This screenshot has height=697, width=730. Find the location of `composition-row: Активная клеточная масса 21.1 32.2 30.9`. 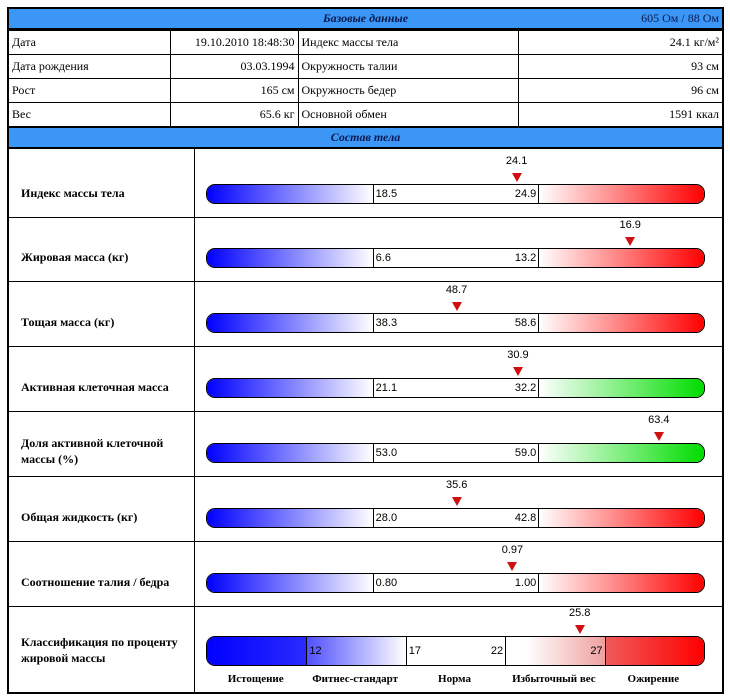

composition-row: Активная клеточная масса 21.1 32.2 30.9 is located at coordinates (365, 378).